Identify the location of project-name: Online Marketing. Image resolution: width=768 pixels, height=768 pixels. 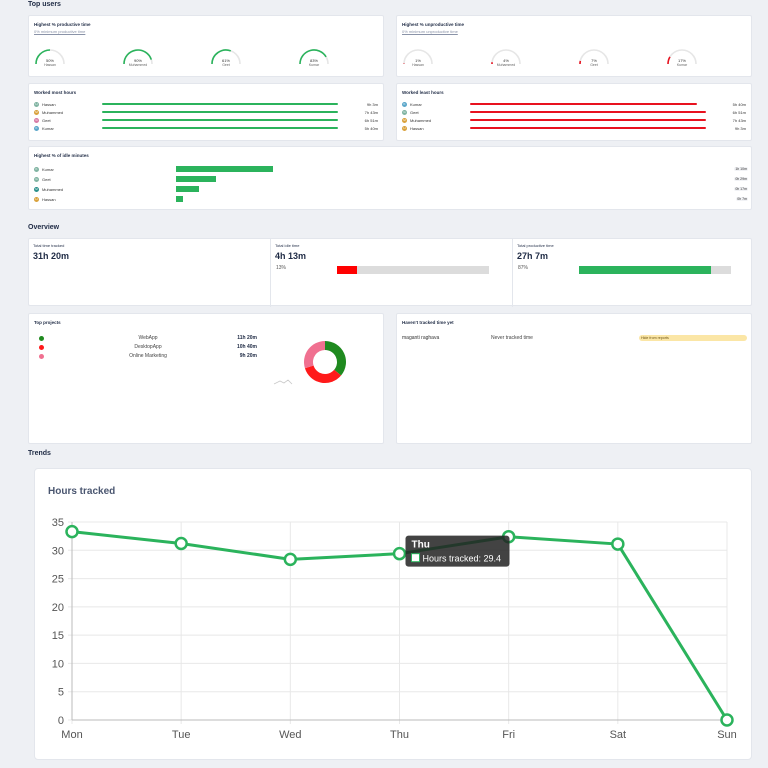
(148, 356).